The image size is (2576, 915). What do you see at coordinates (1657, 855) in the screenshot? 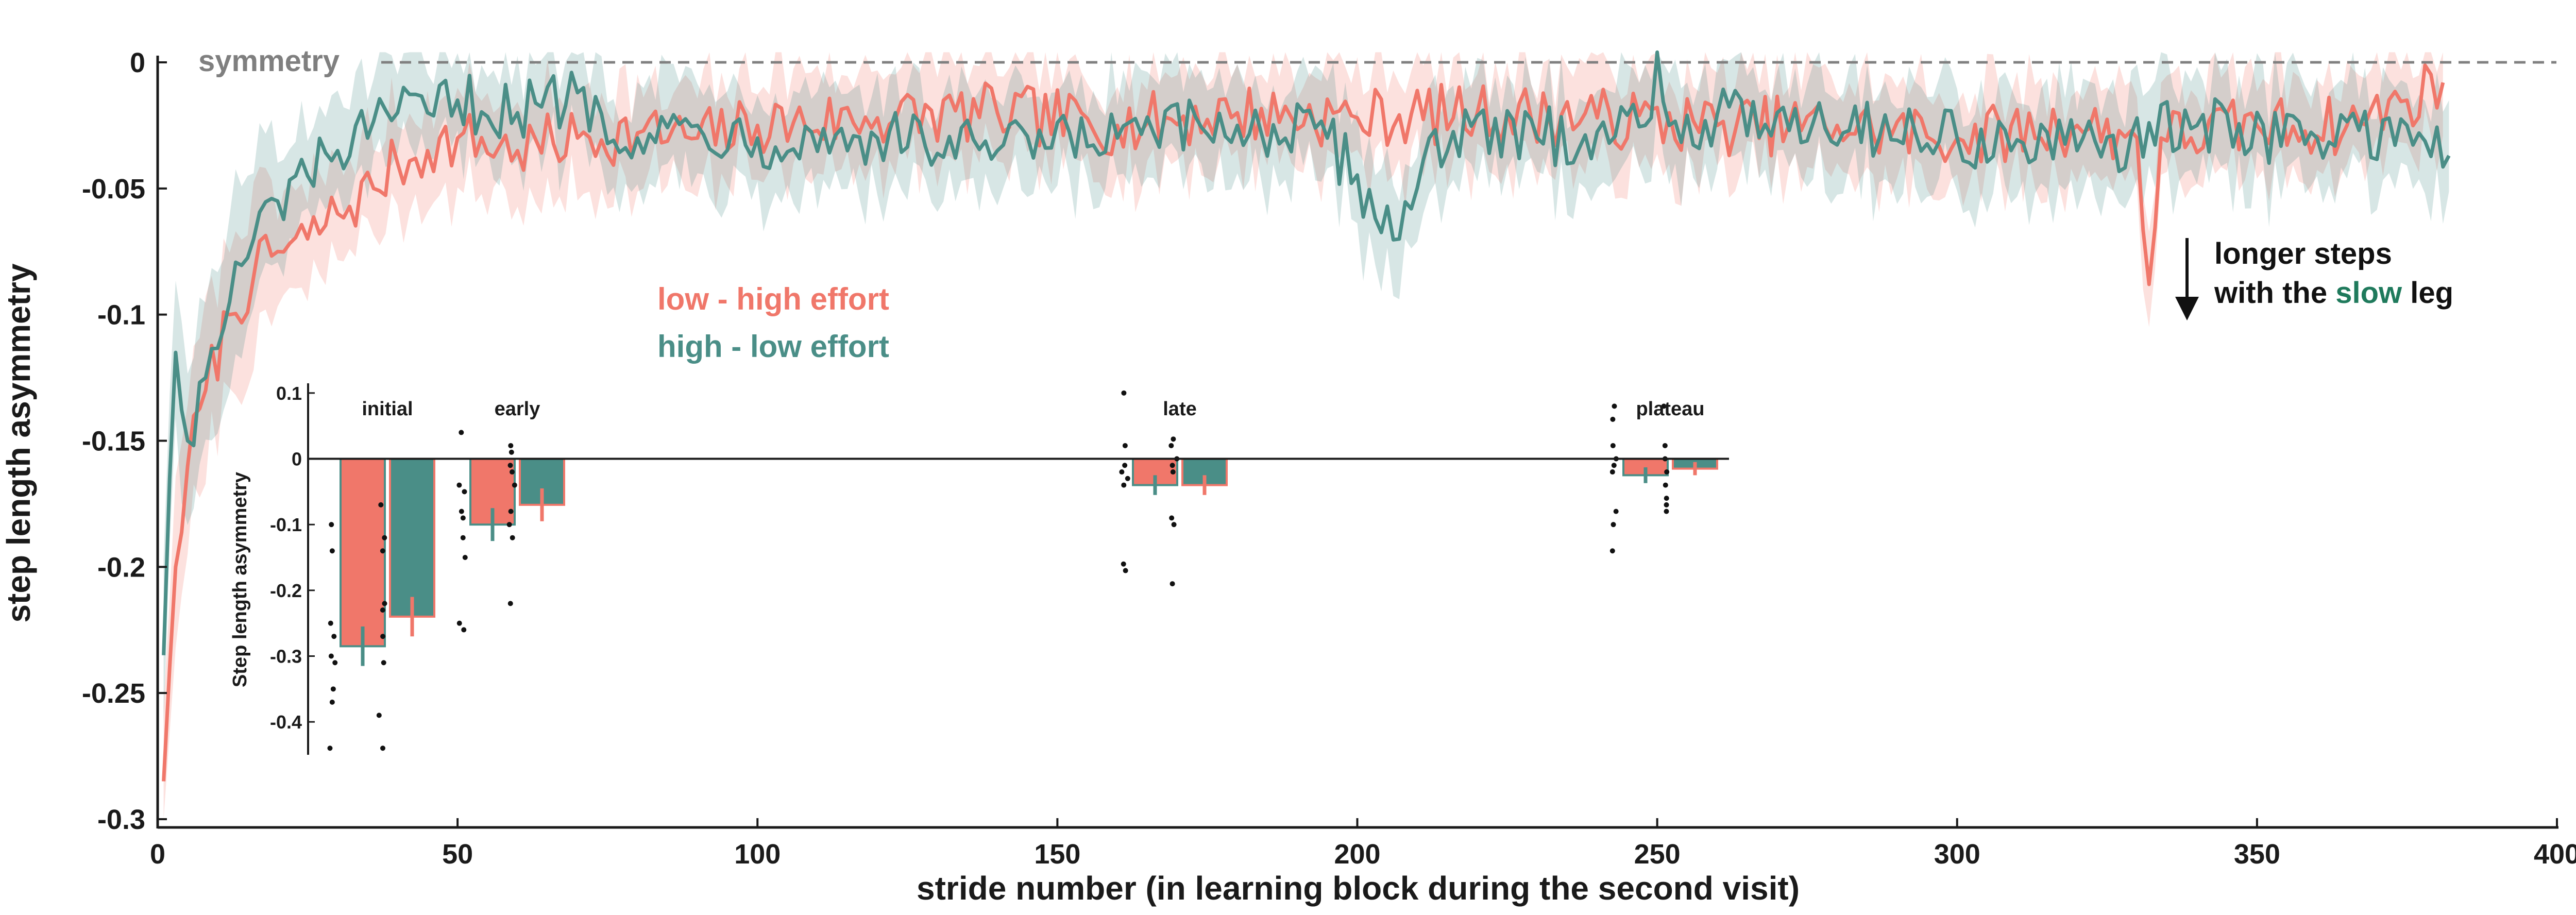
I see `x-tick-label: 250` at bounding box center [1657, 855].